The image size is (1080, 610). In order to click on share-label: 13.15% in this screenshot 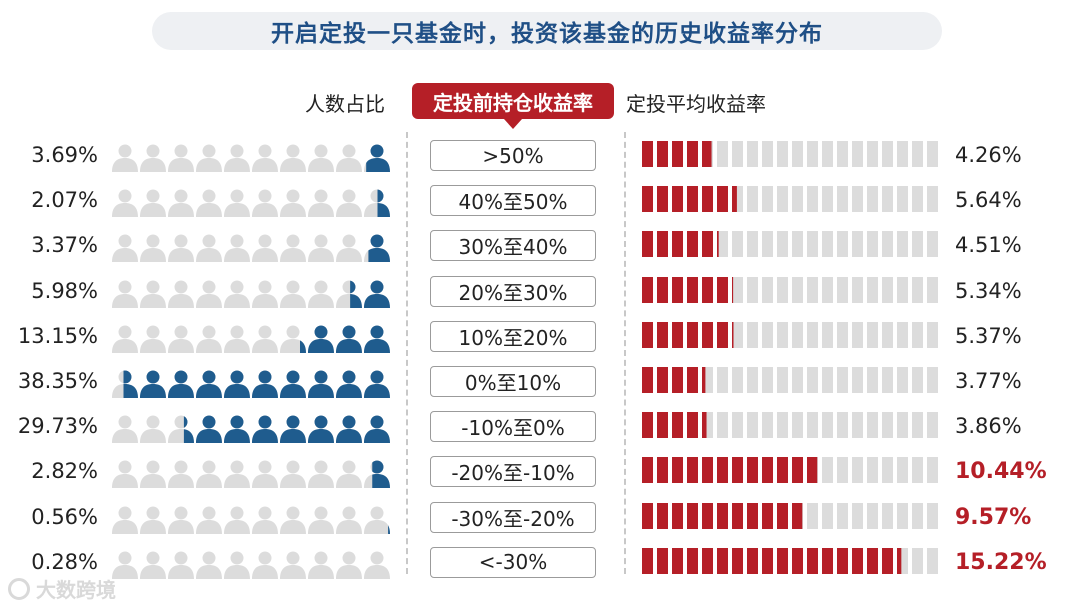, I will do `click(57, 335)`.